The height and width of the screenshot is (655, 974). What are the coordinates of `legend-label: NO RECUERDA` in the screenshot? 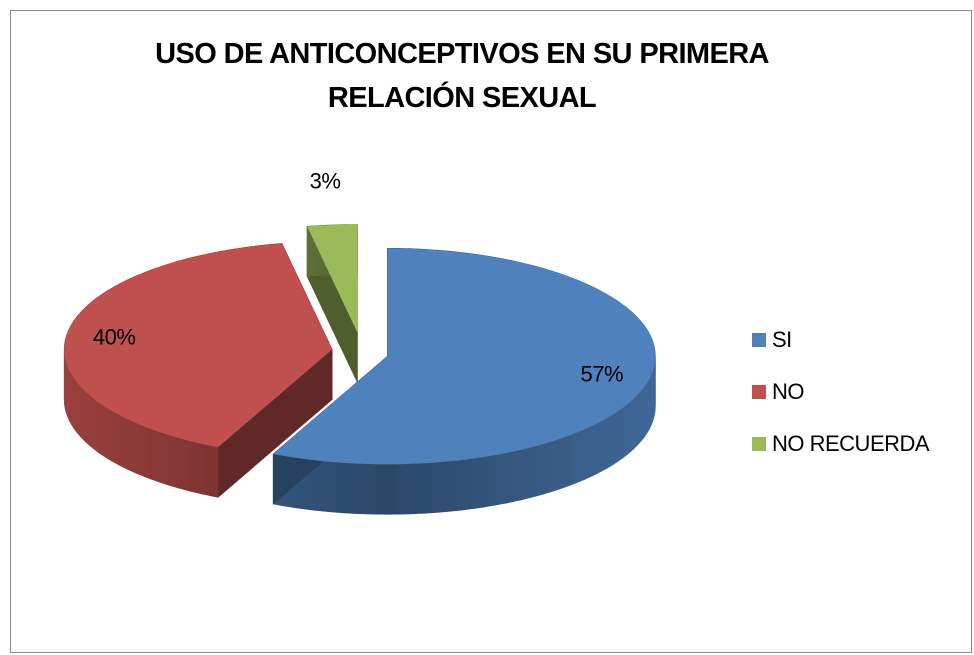 It's located at (851, 443).